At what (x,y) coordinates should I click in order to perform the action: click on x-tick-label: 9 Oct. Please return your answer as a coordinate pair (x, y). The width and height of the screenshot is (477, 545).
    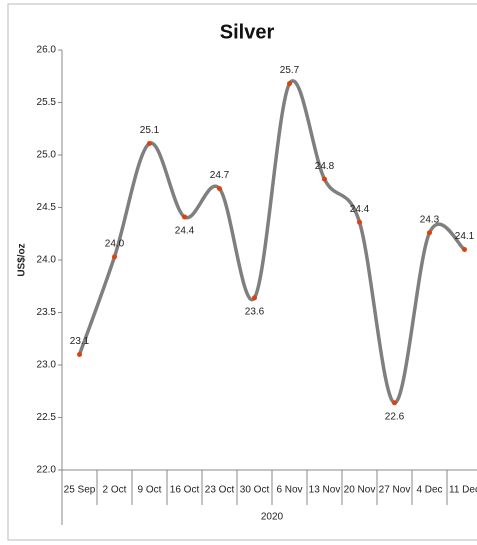
    Looking at the image, I should click on (150, 490).